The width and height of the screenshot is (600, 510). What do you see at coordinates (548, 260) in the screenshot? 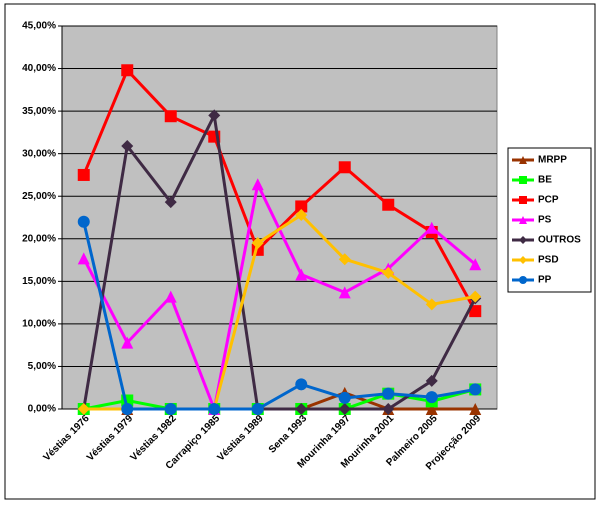
I see `legend-label: PSD` at bounding box center [548, 260].